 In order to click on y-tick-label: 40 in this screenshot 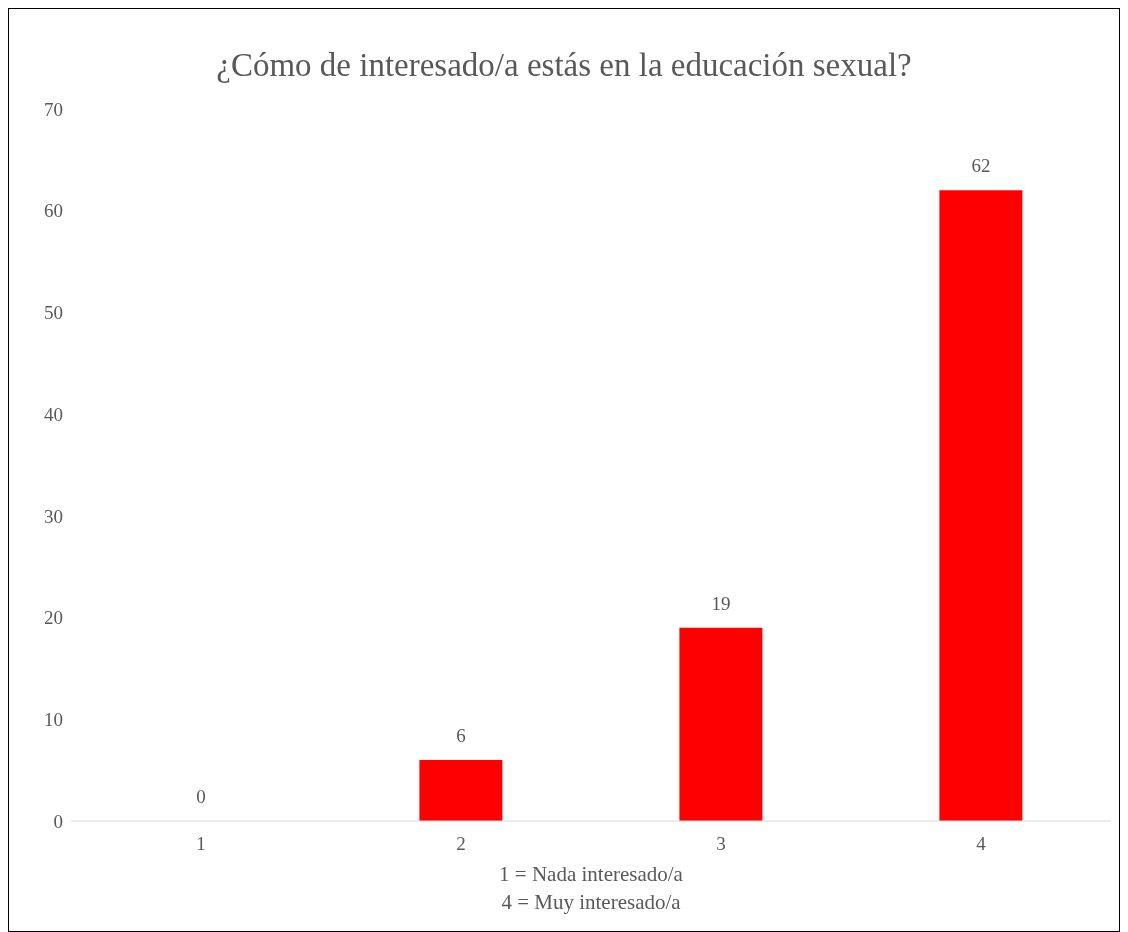, I will do `click(53, 414)`.